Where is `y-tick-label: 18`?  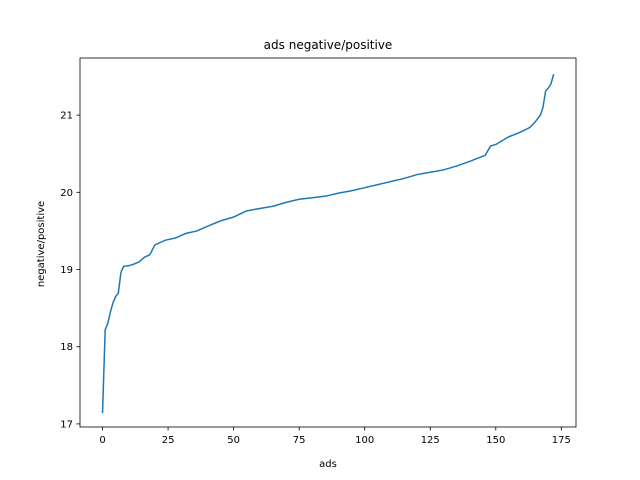 y-tick-label: 18 is located at coordinates (66, 347).